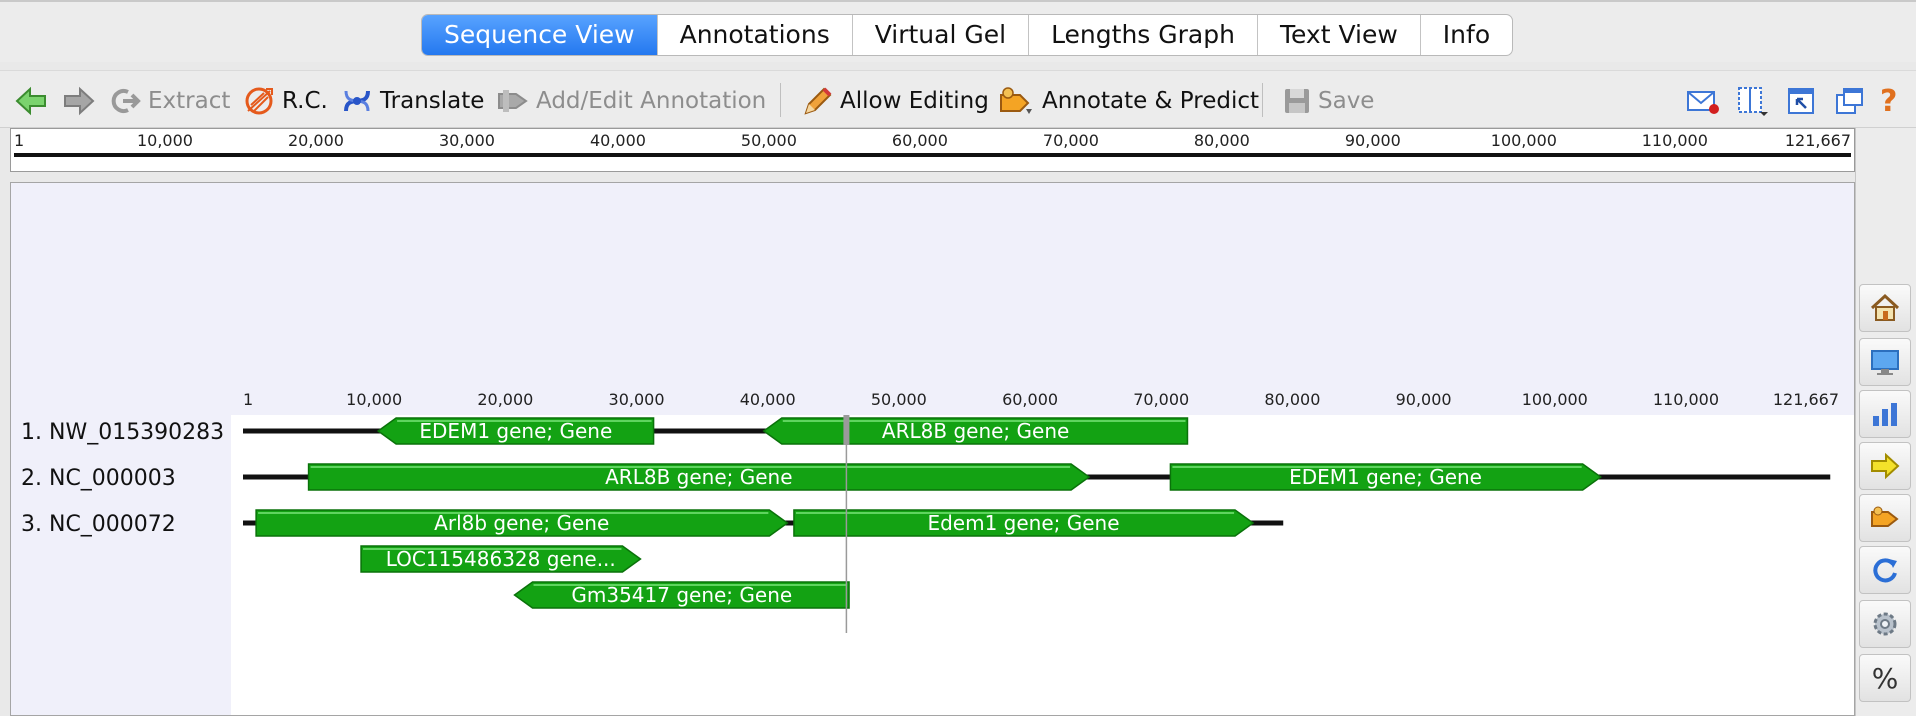 Image resolution: width=1916 pixels, height=716 pixels. Describe the element at coordinates (98, 524) in the screenshot. I see `sequence-name-3: 3. NC_000072` at that location.